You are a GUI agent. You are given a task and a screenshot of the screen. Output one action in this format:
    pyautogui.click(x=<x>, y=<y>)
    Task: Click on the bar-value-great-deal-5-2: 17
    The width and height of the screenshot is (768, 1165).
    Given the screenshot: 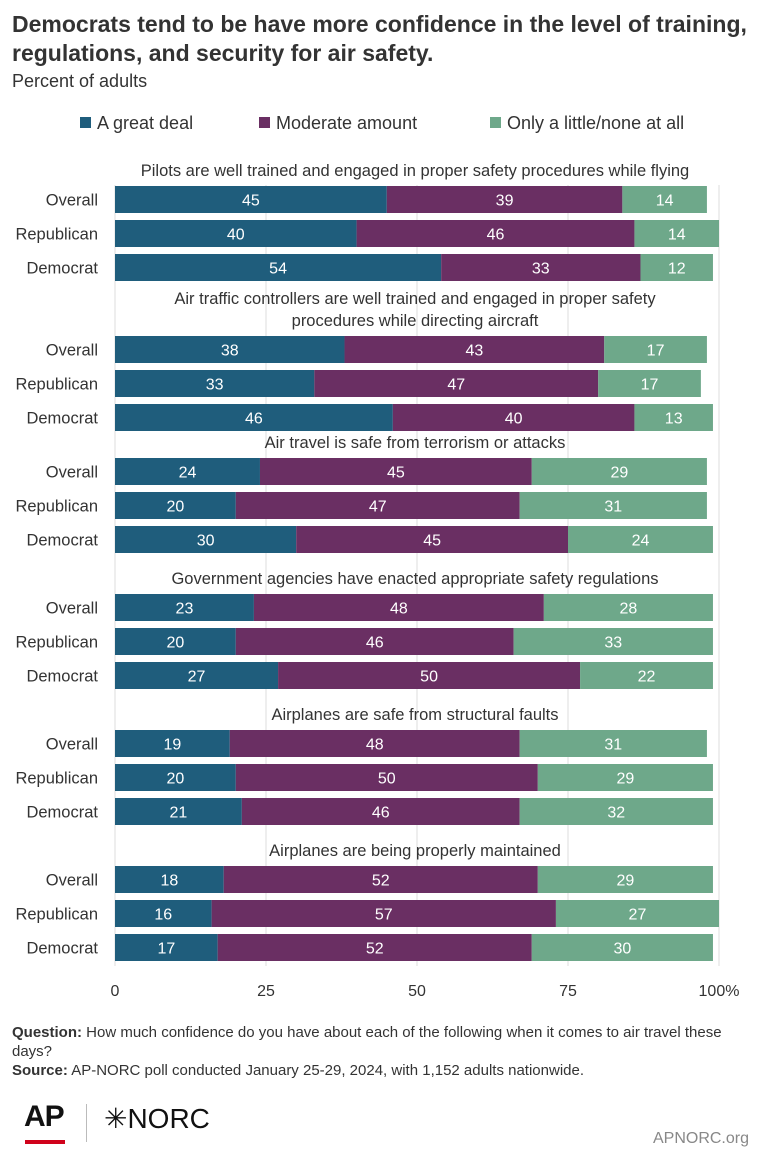 What is the action you would take?
    pyautogui.click(x=166, y=949)
    